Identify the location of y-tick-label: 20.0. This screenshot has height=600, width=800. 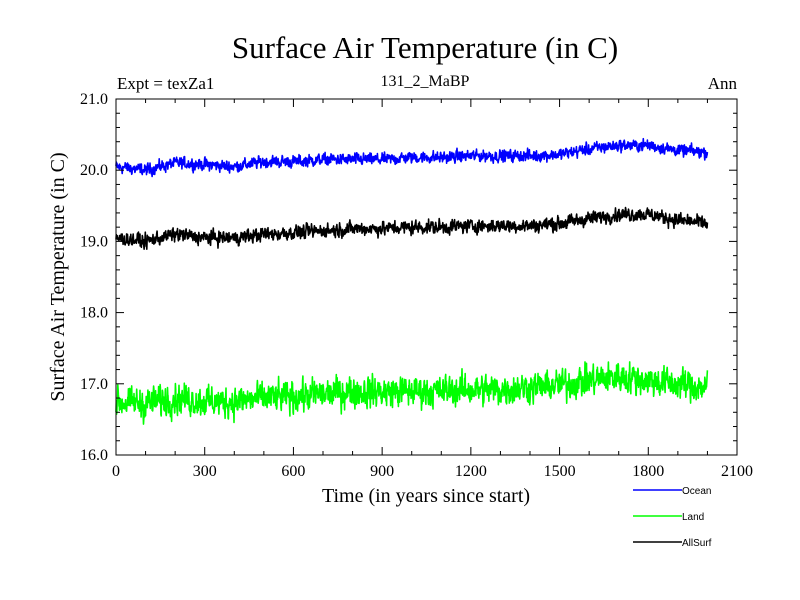
(94, 170).